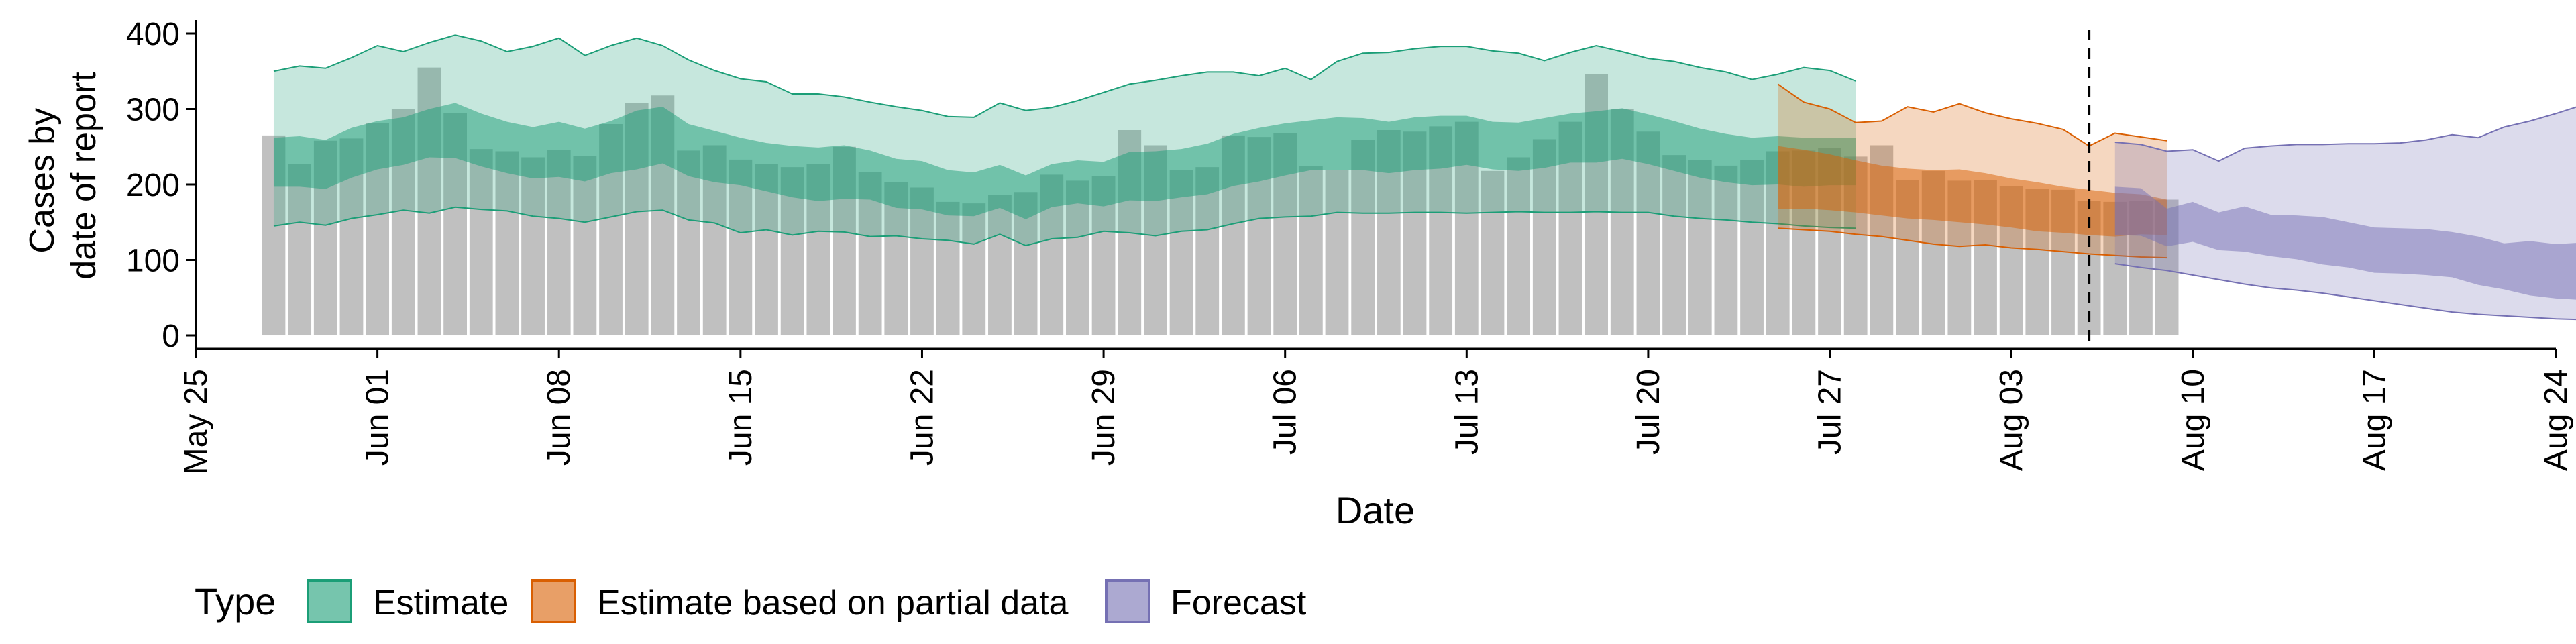 This screenshot has height=644, width=2576. What do you see at coordinates (2556, 420) in the screenshot?
I see `x-tick-label: Aug 24` at bounding box center [2556, 420].